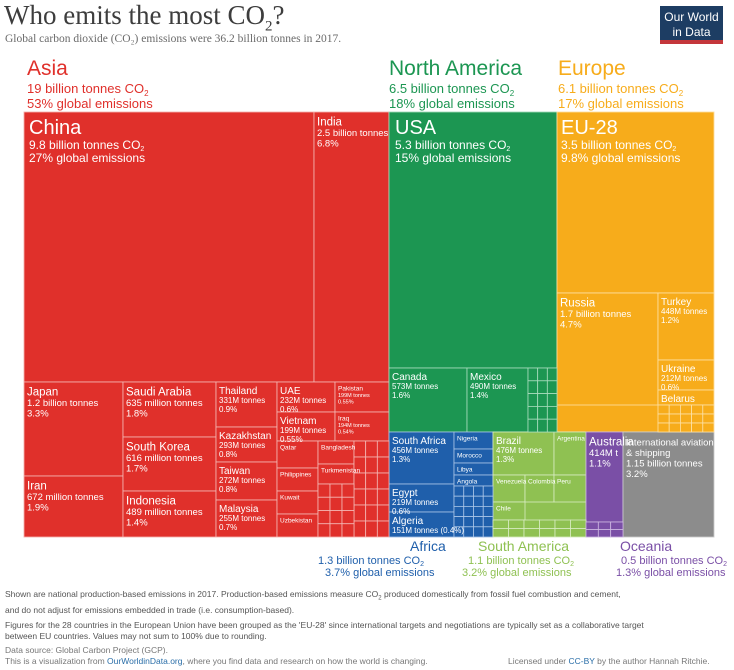  What do you see at coordinates (497, 400) in the screenshot?
I see `country-box-mexico` at bounding box center [497, 400].